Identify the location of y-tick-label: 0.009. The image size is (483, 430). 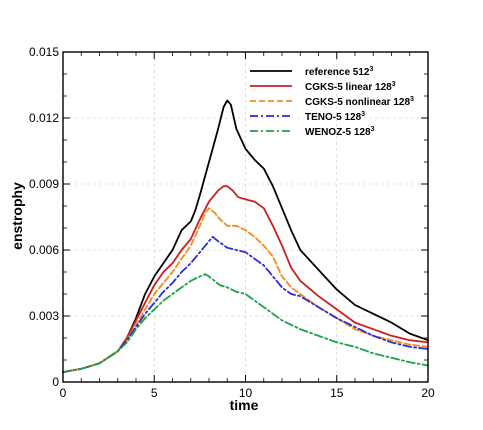
(44, 184).